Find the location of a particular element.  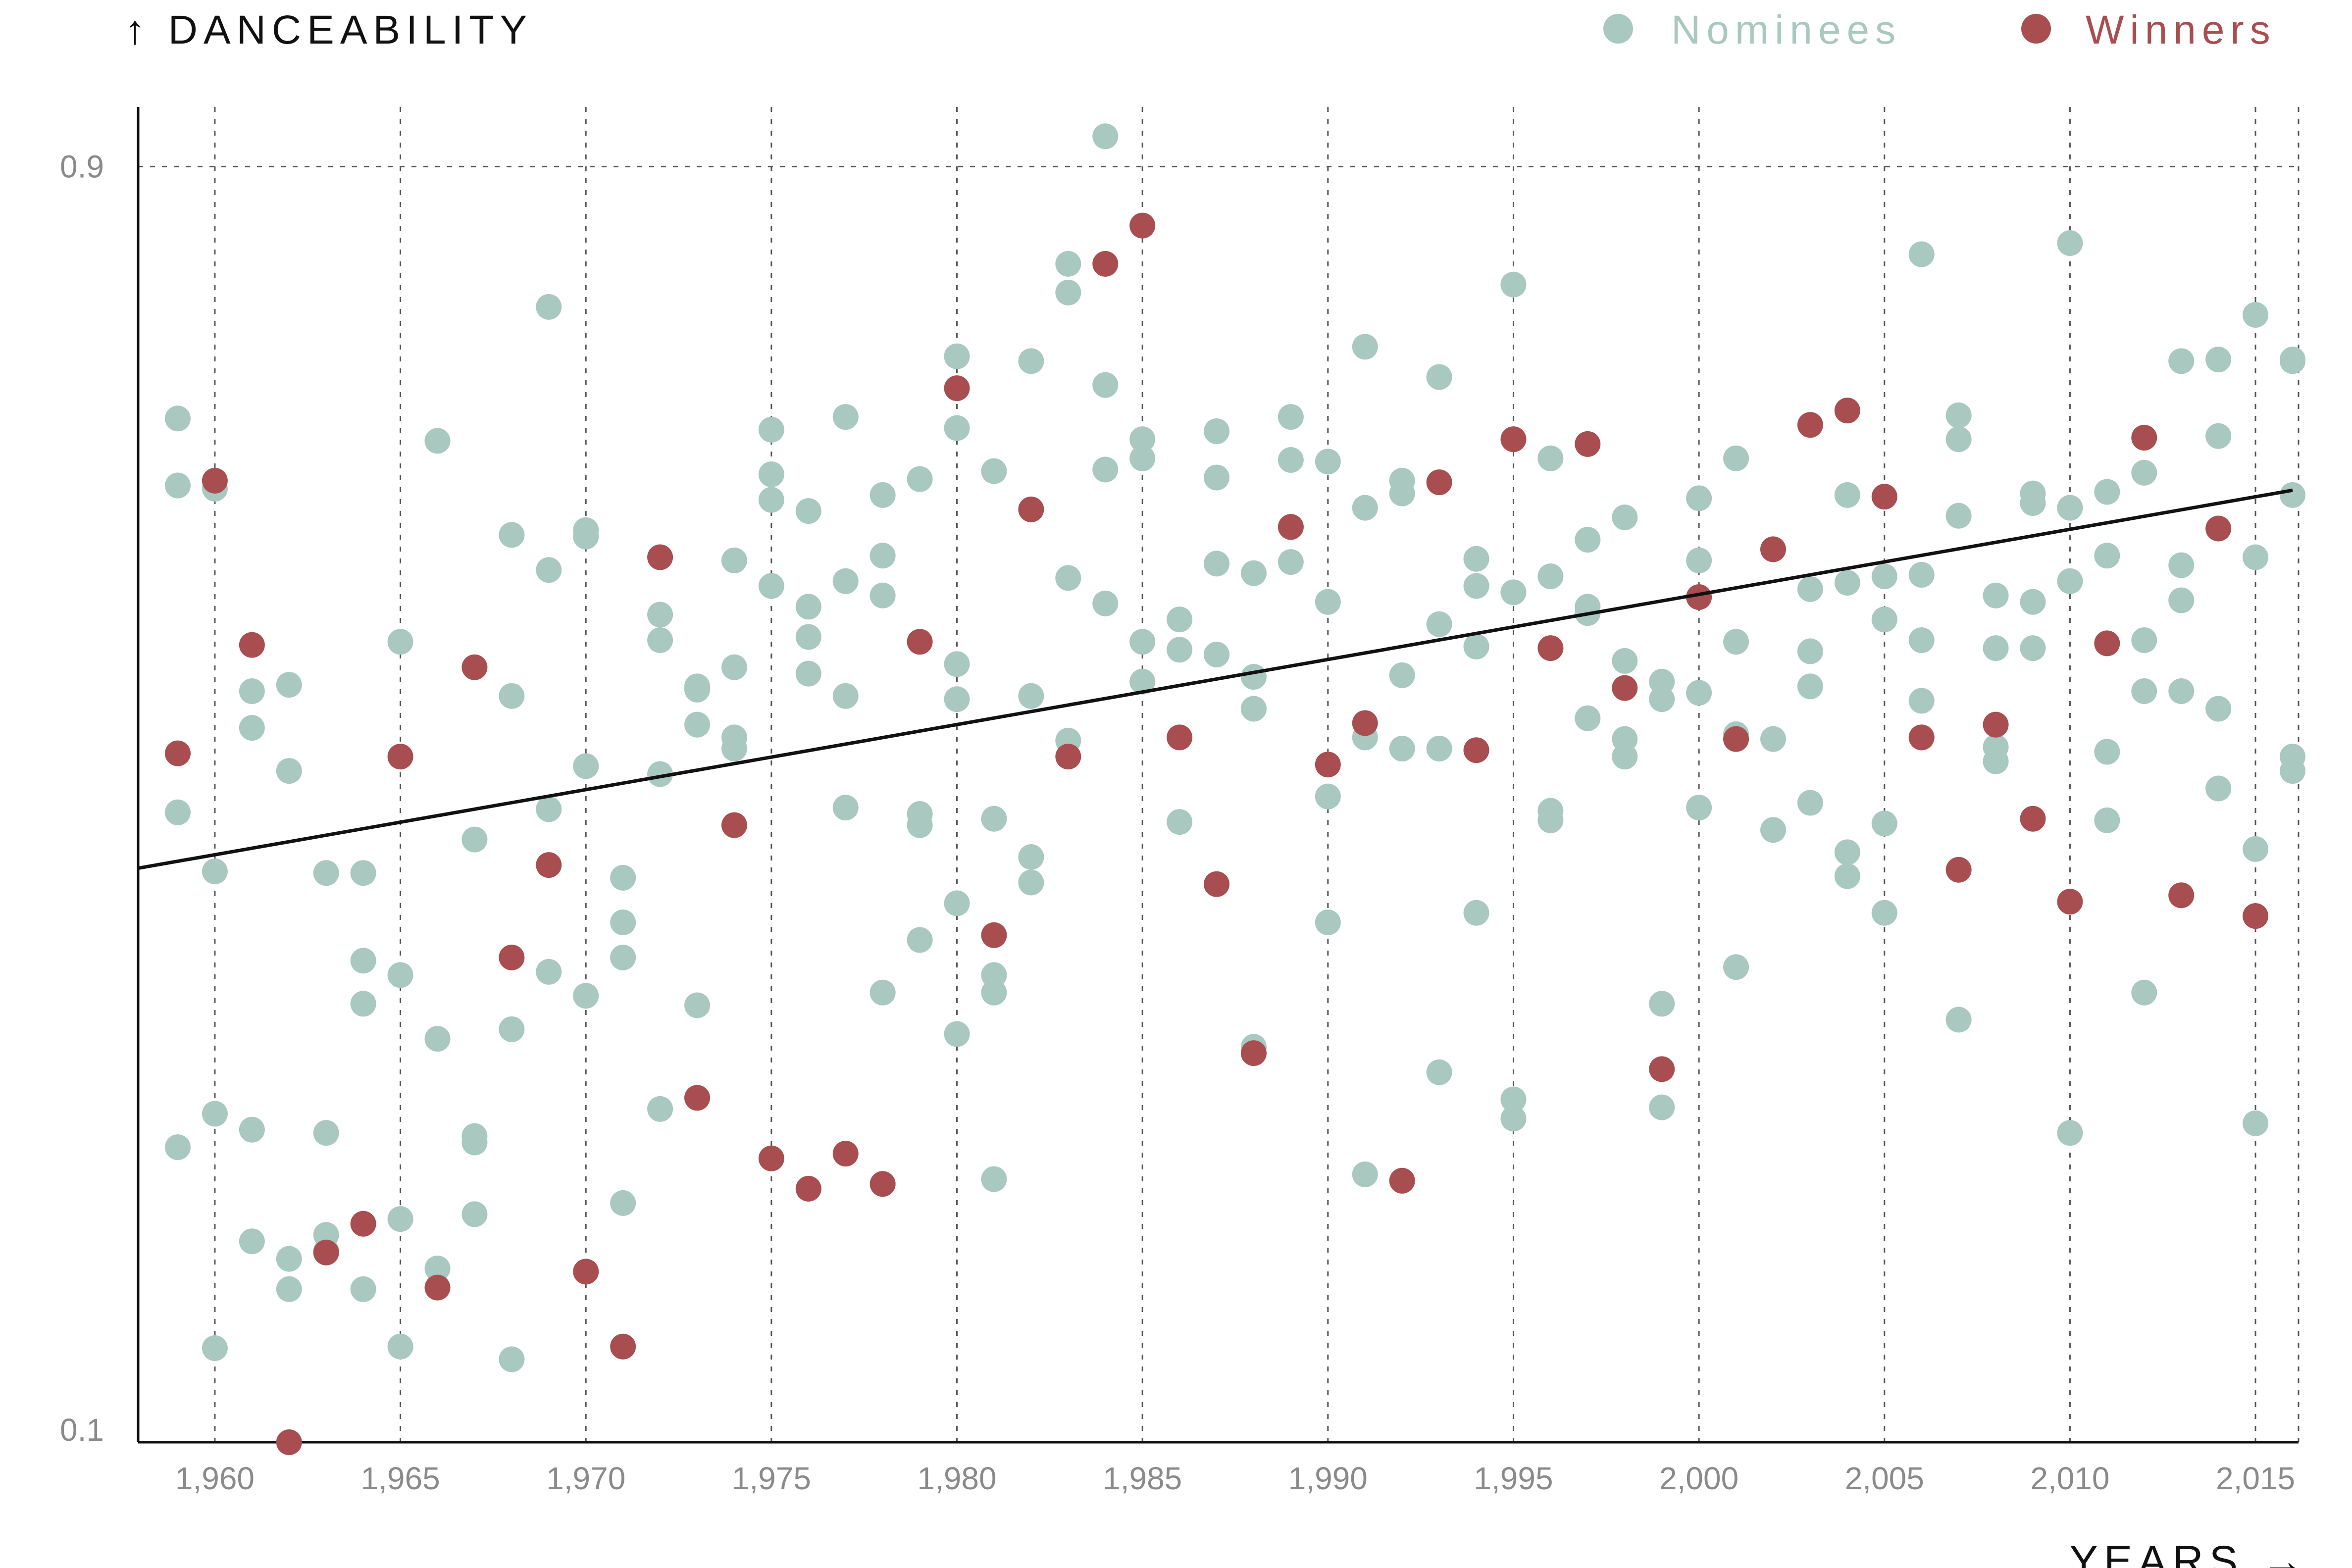

x-tick-label: 2,000 is located at coordinates (1699, 1478).